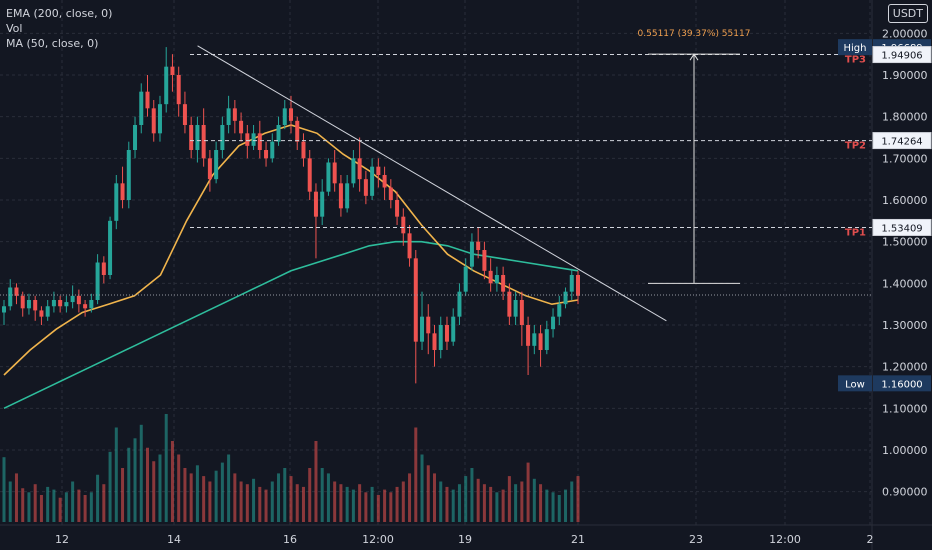  I want to click on currency-label: USDT, so click(907, 13).